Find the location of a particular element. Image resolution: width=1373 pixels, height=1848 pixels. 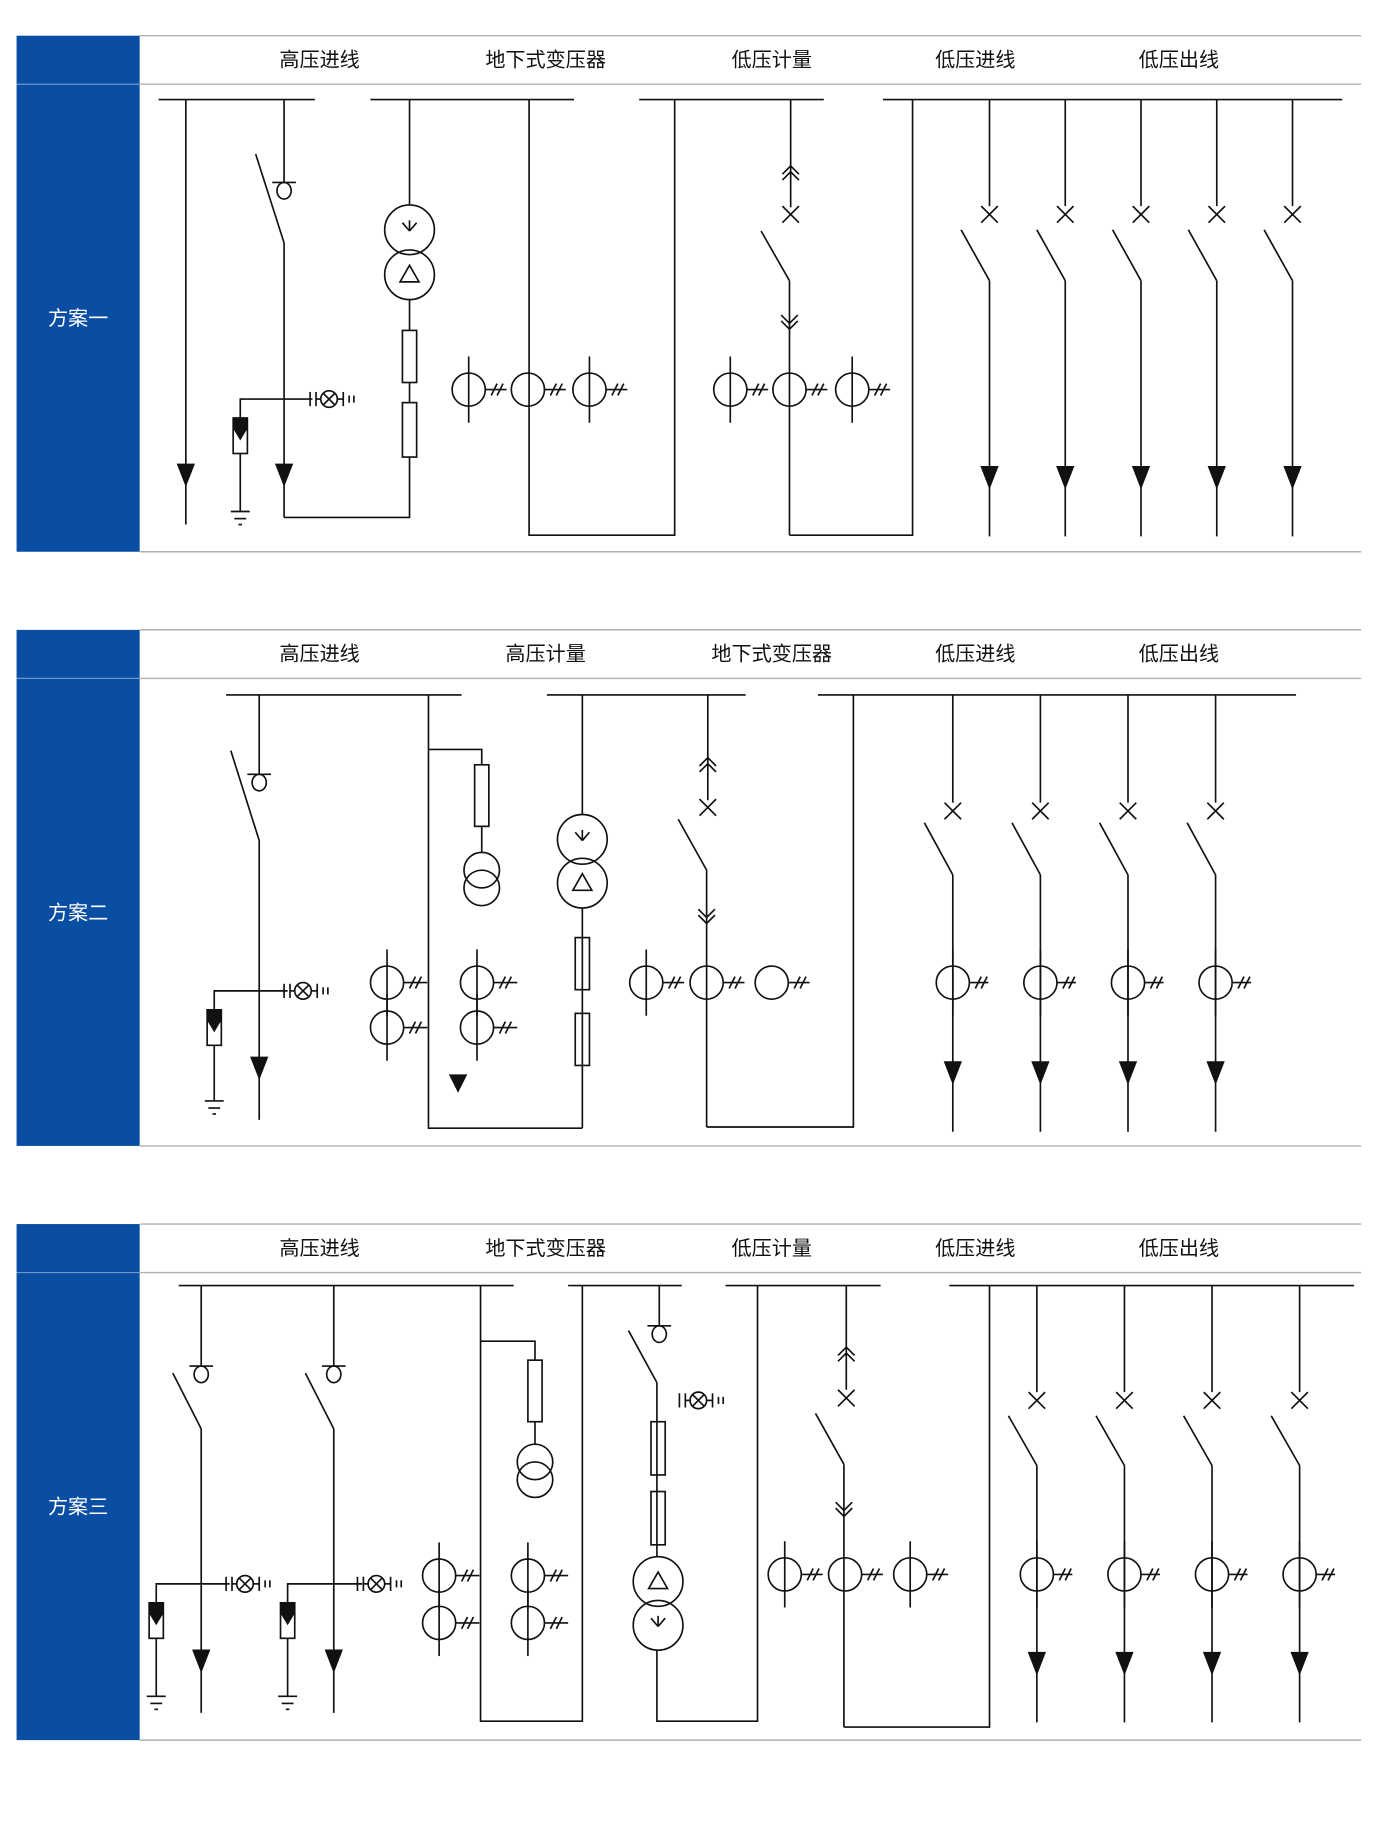

withdrawable-contact-up-icon is located at coordinates (707, 764).